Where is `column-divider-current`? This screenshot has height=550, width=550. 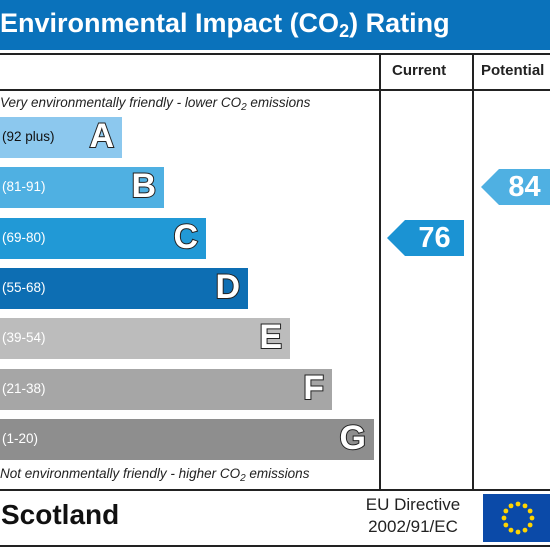
column-divider-current is located at coordinates (380, 272).